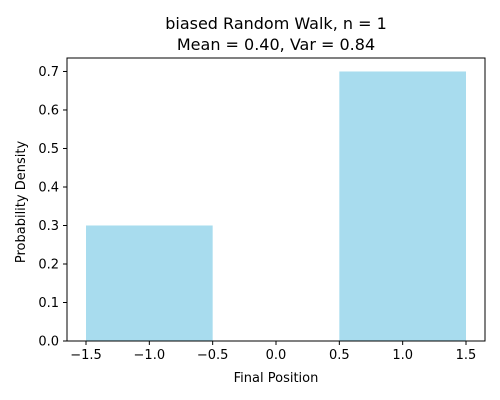 Image resolution: width=500 pixels, height=400 pixels. I want to click on x-tick-label: −1.0, so click(150, 355).